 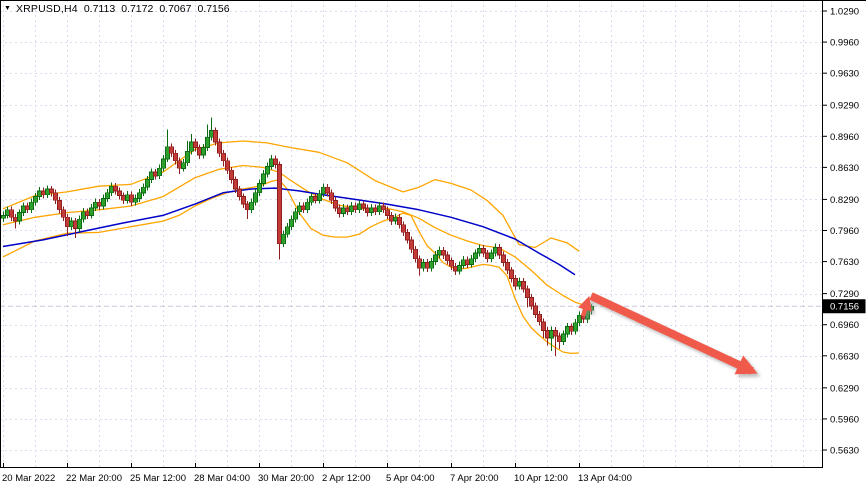 I want to click on price-tick-label: 0.5630, so click(x=844, y=451).